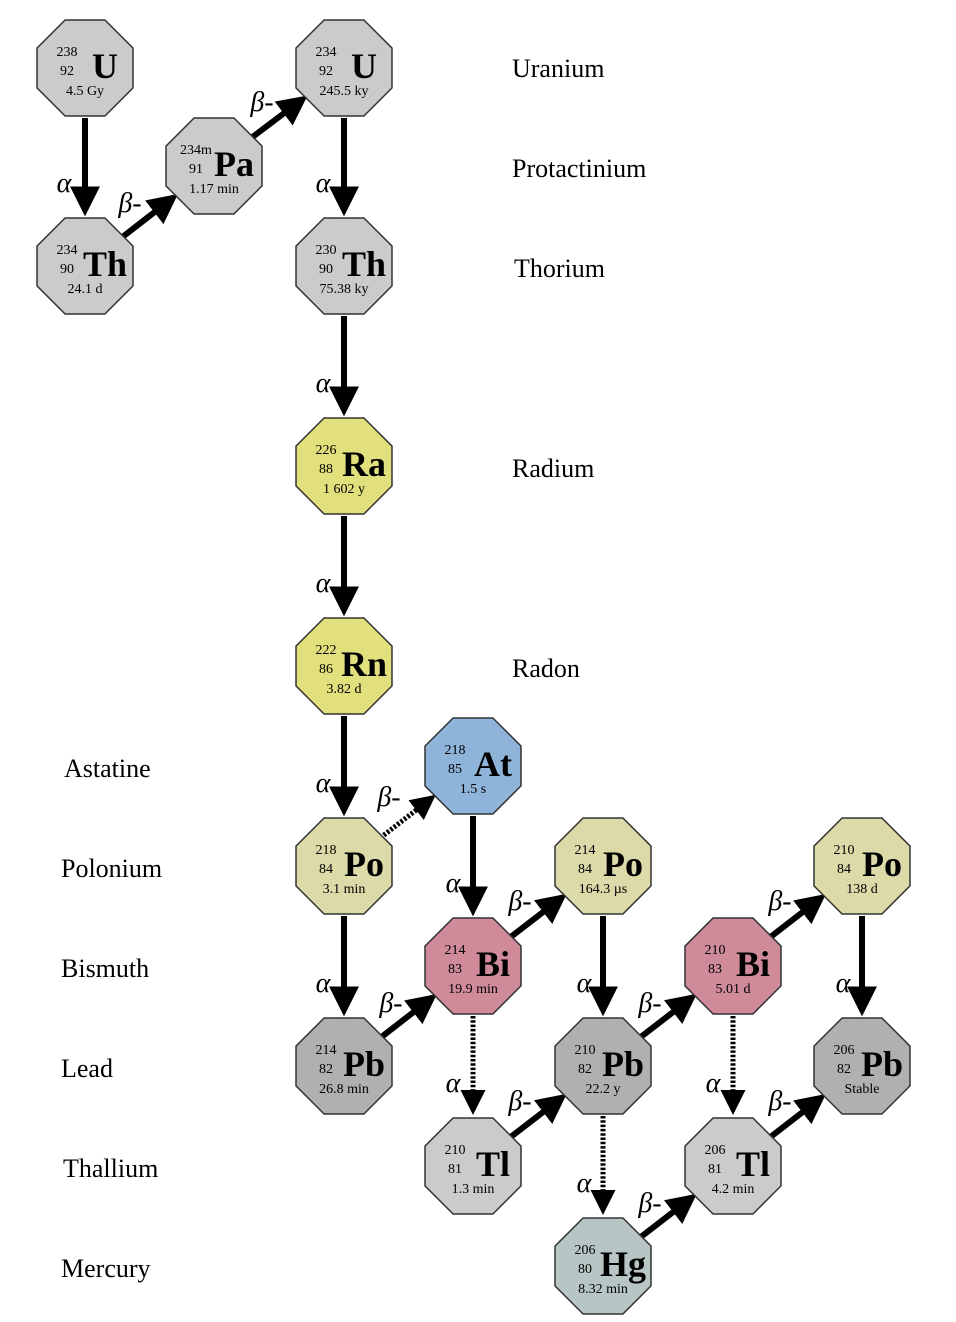 This screenshot has width=956, height=1322. What do you see at coordinates (546, 668) in the screenshot?
I see `label-radon: Radon` at bounding box center [546, 668].